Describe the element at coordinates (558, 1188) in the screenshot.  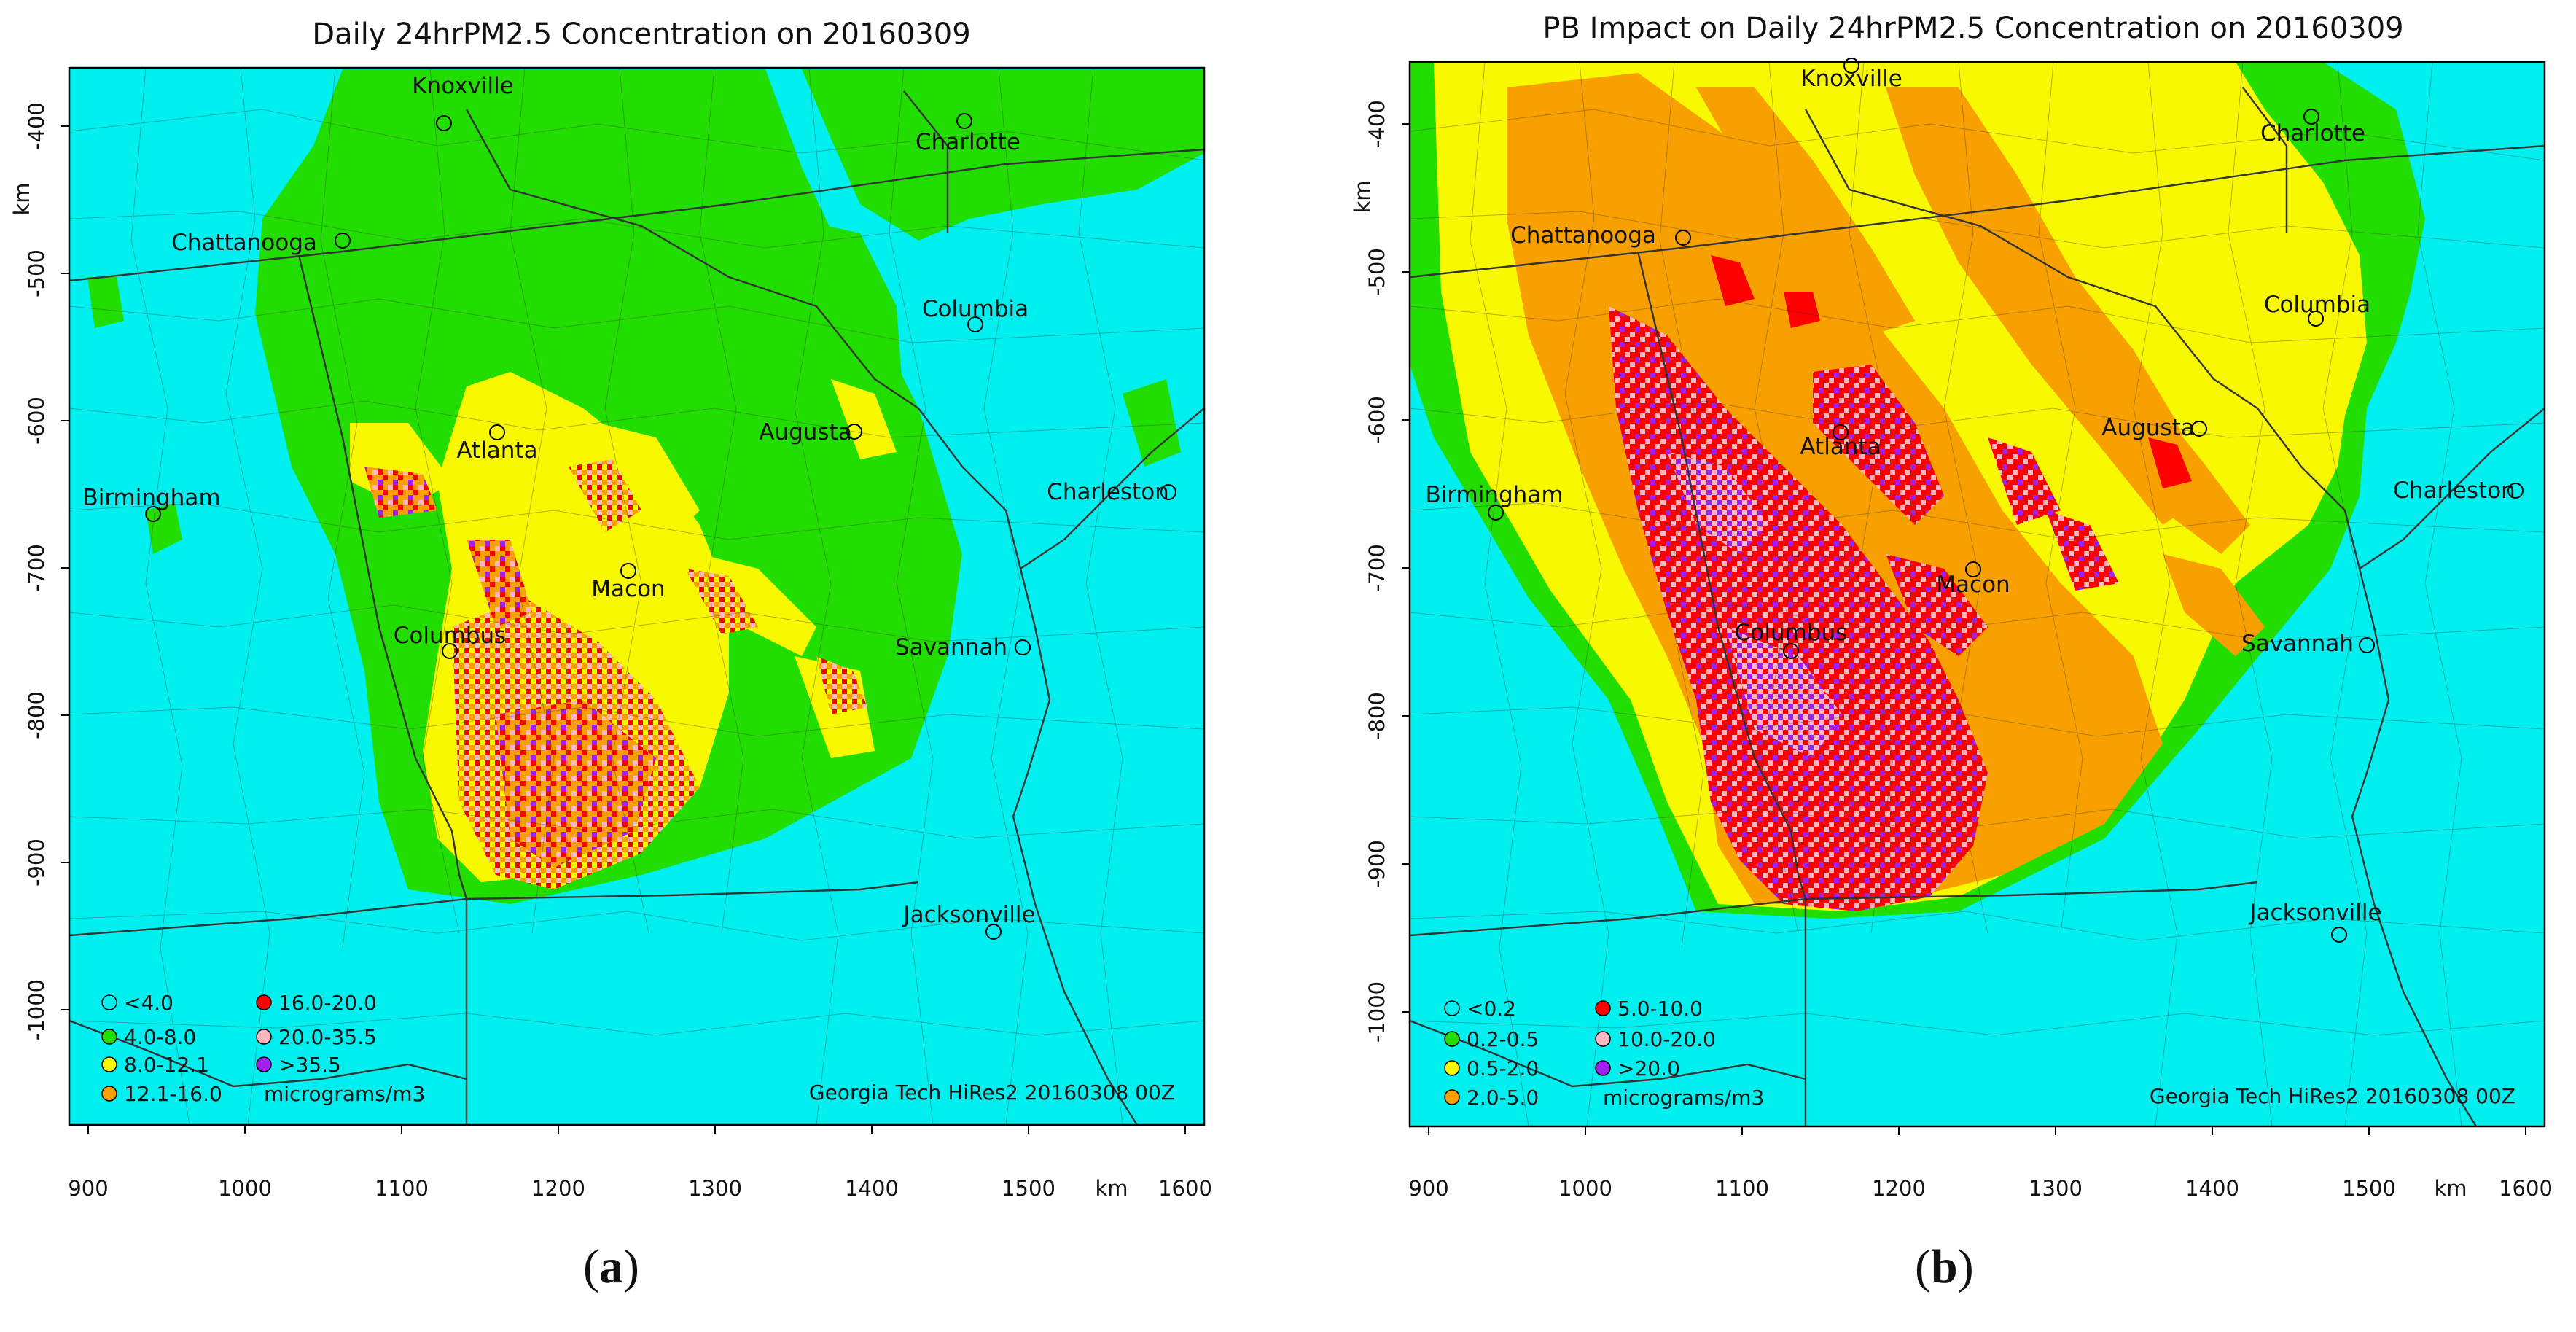
I see `x-tick-label: 1200` at that location.